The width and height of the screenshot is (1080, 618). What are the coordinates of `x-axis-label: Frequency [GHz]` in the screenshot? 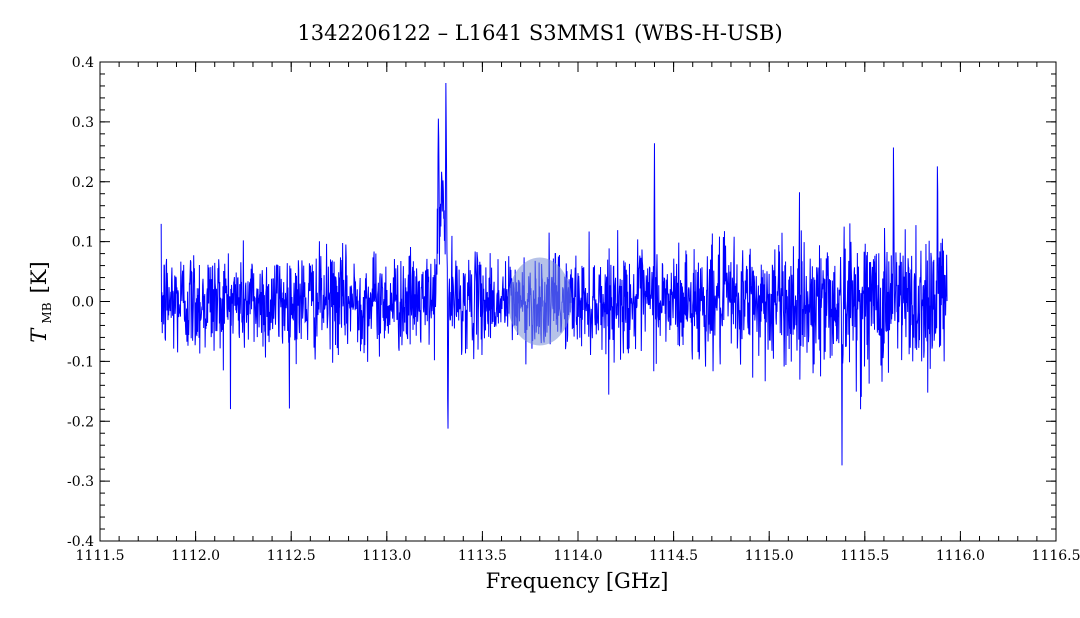 It's located at (577, 581).